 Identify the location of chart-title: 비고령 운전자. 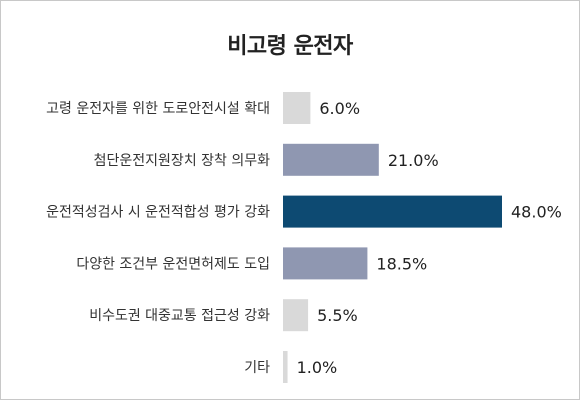
(290, 46).